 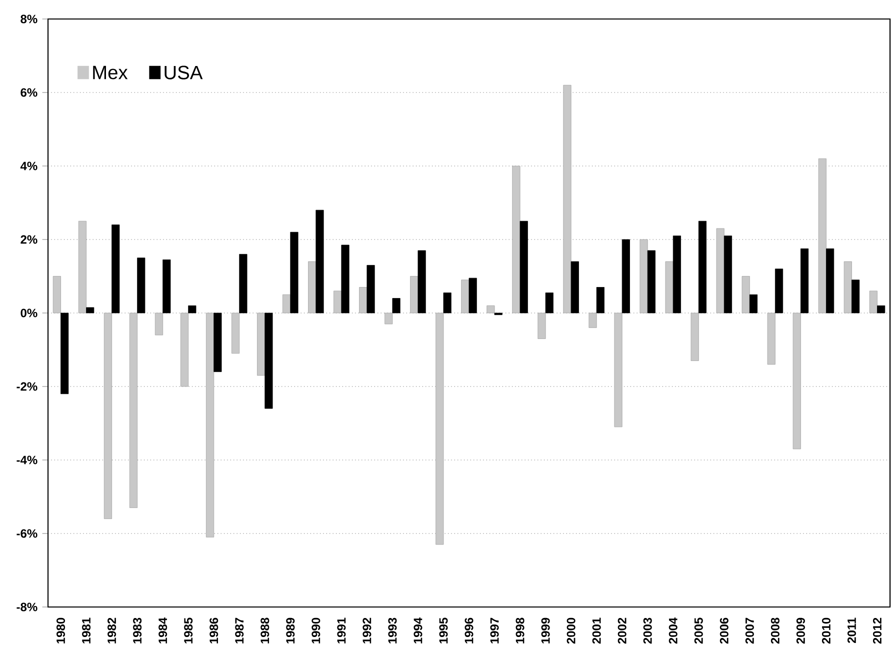 I want to click on y-tick-label: 2%, so click(x=29, y=239).